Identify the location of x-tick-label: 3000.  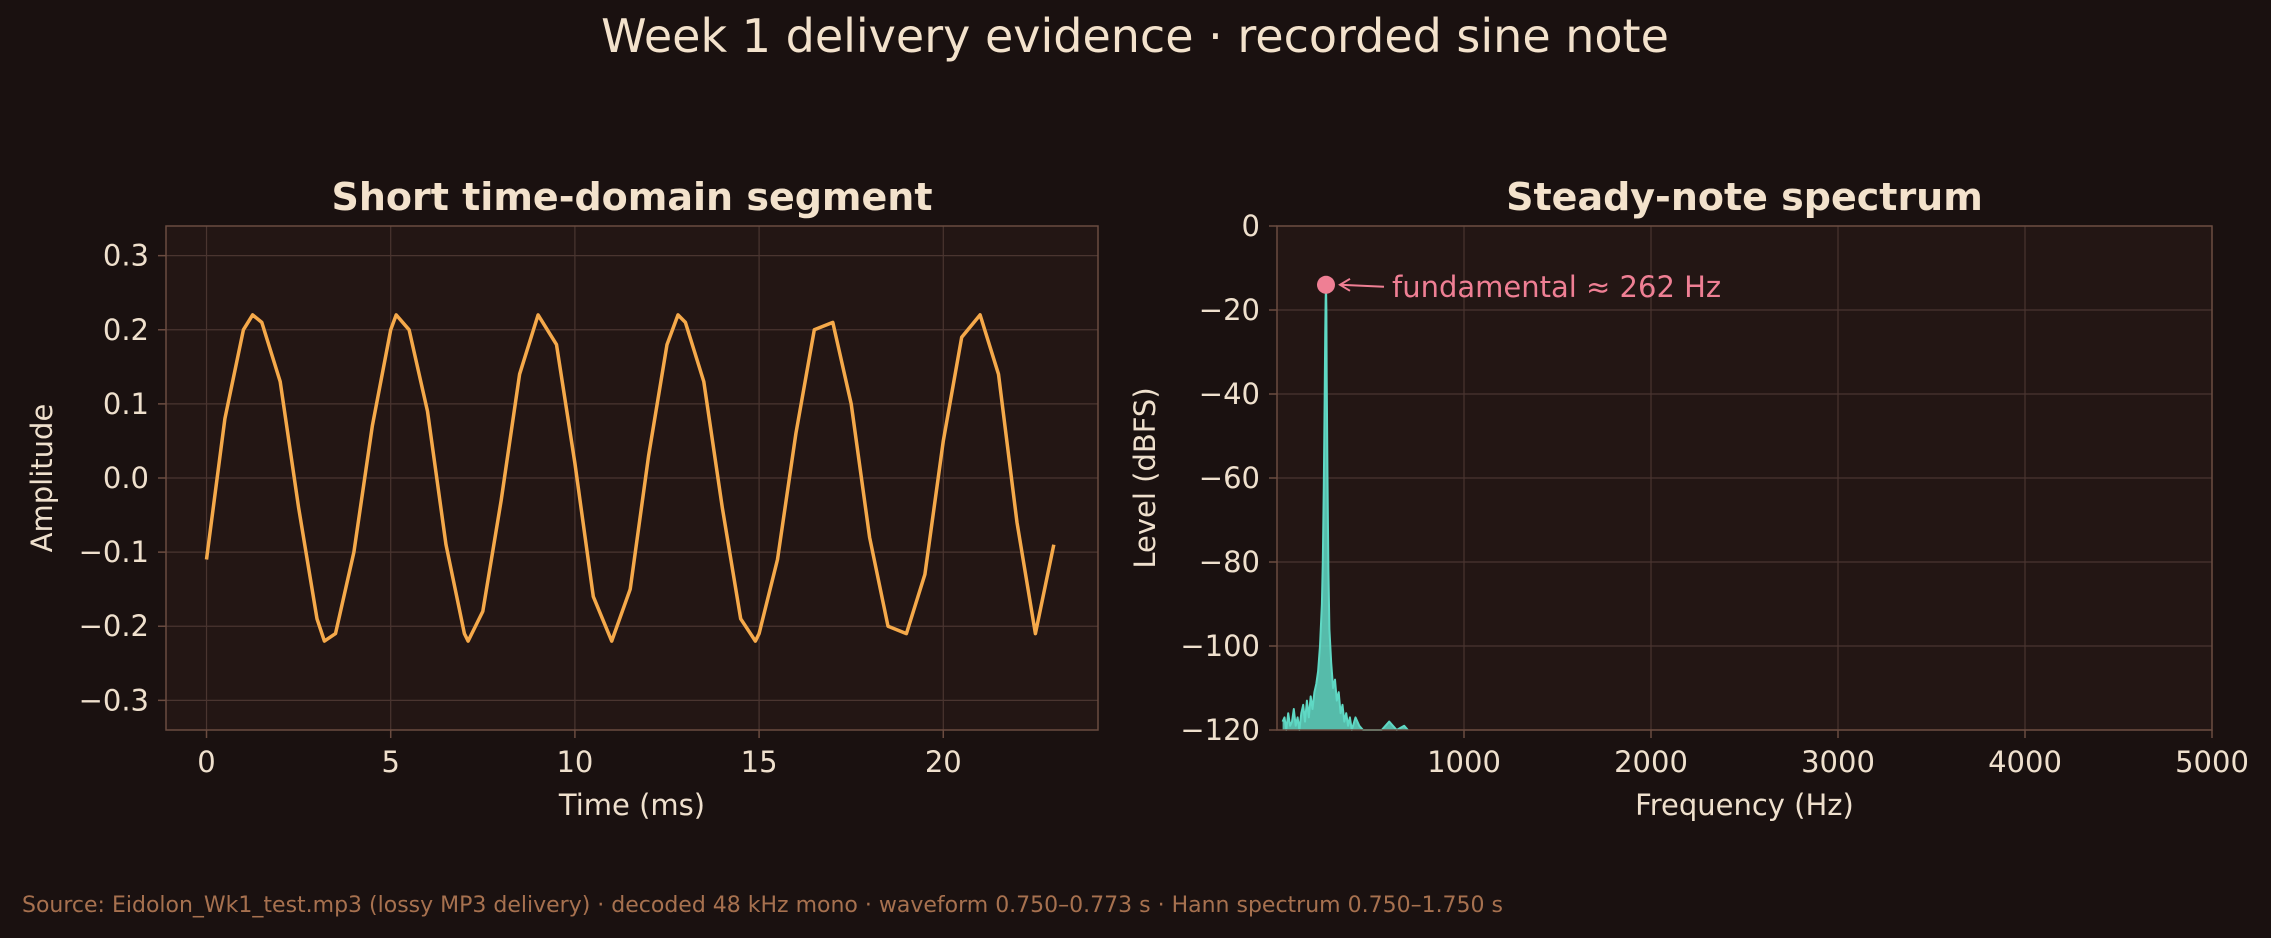
(1838, 762).